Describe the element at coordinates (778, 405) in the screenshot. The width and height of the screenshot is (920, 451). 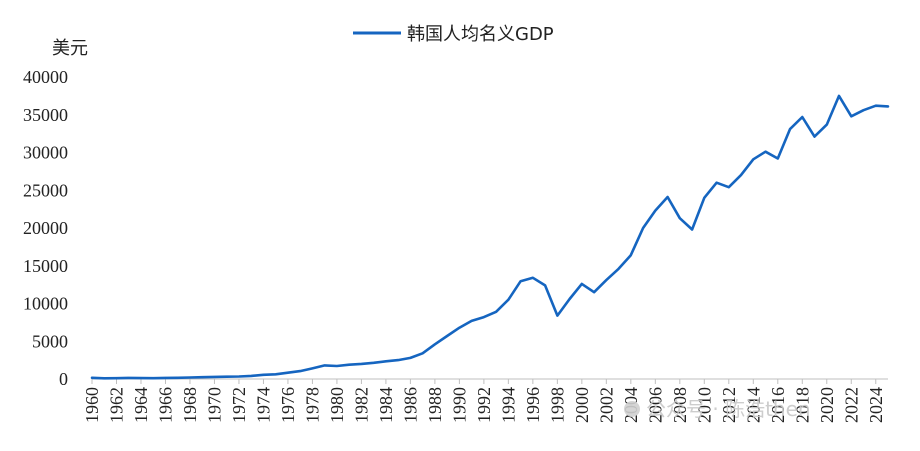
I see `x-tick-label: 2016` at that location.